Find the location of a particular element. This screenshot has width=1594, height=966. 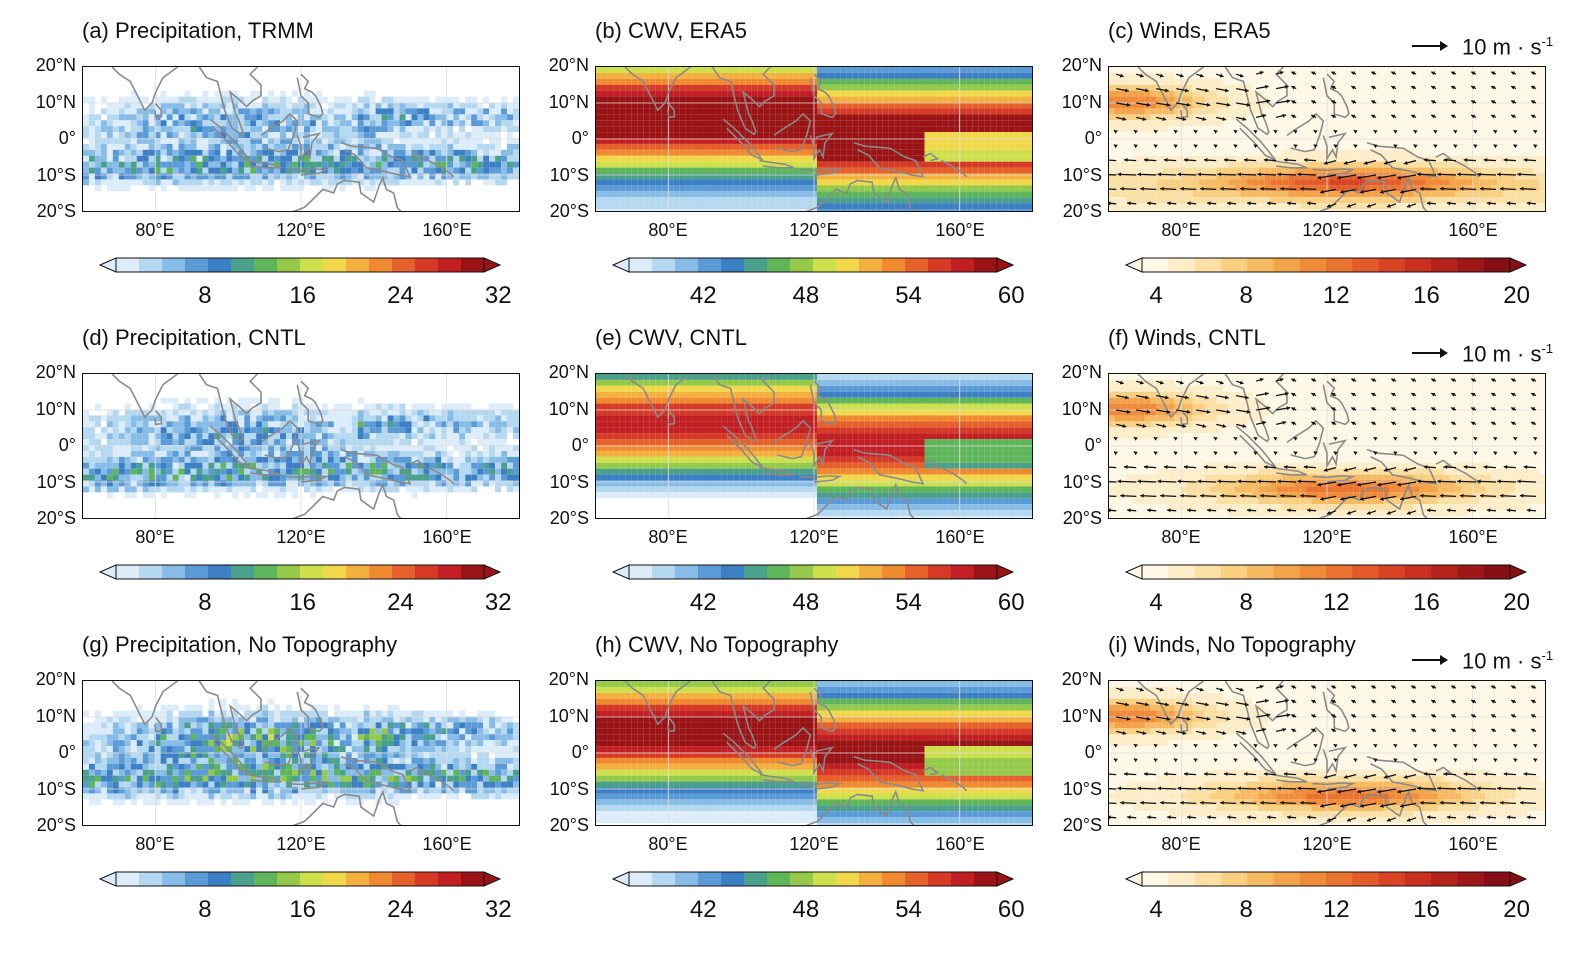

x-tick-label: 160°E is located at coordinates (1473, 230).